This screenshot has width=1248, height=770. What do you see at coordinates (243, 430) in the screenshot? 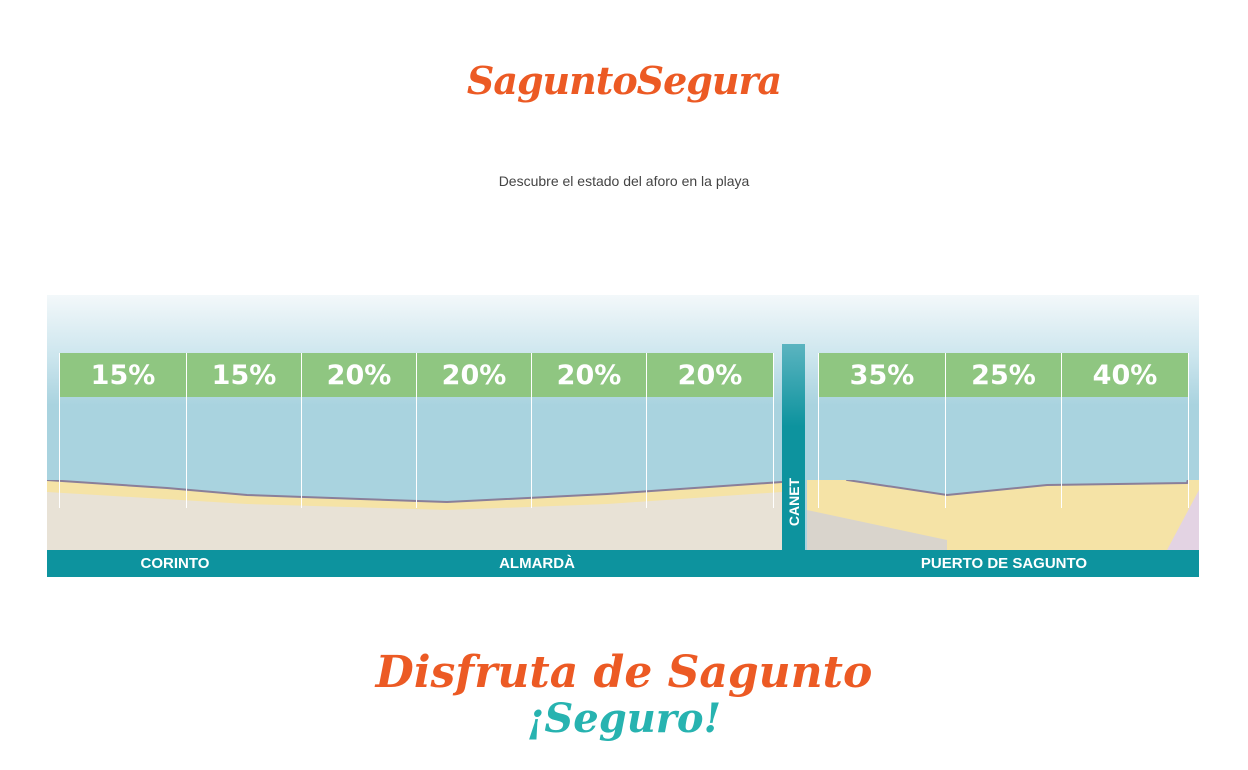
I see `sector-corinto-2: 15%` at bounding box center [243, 430].